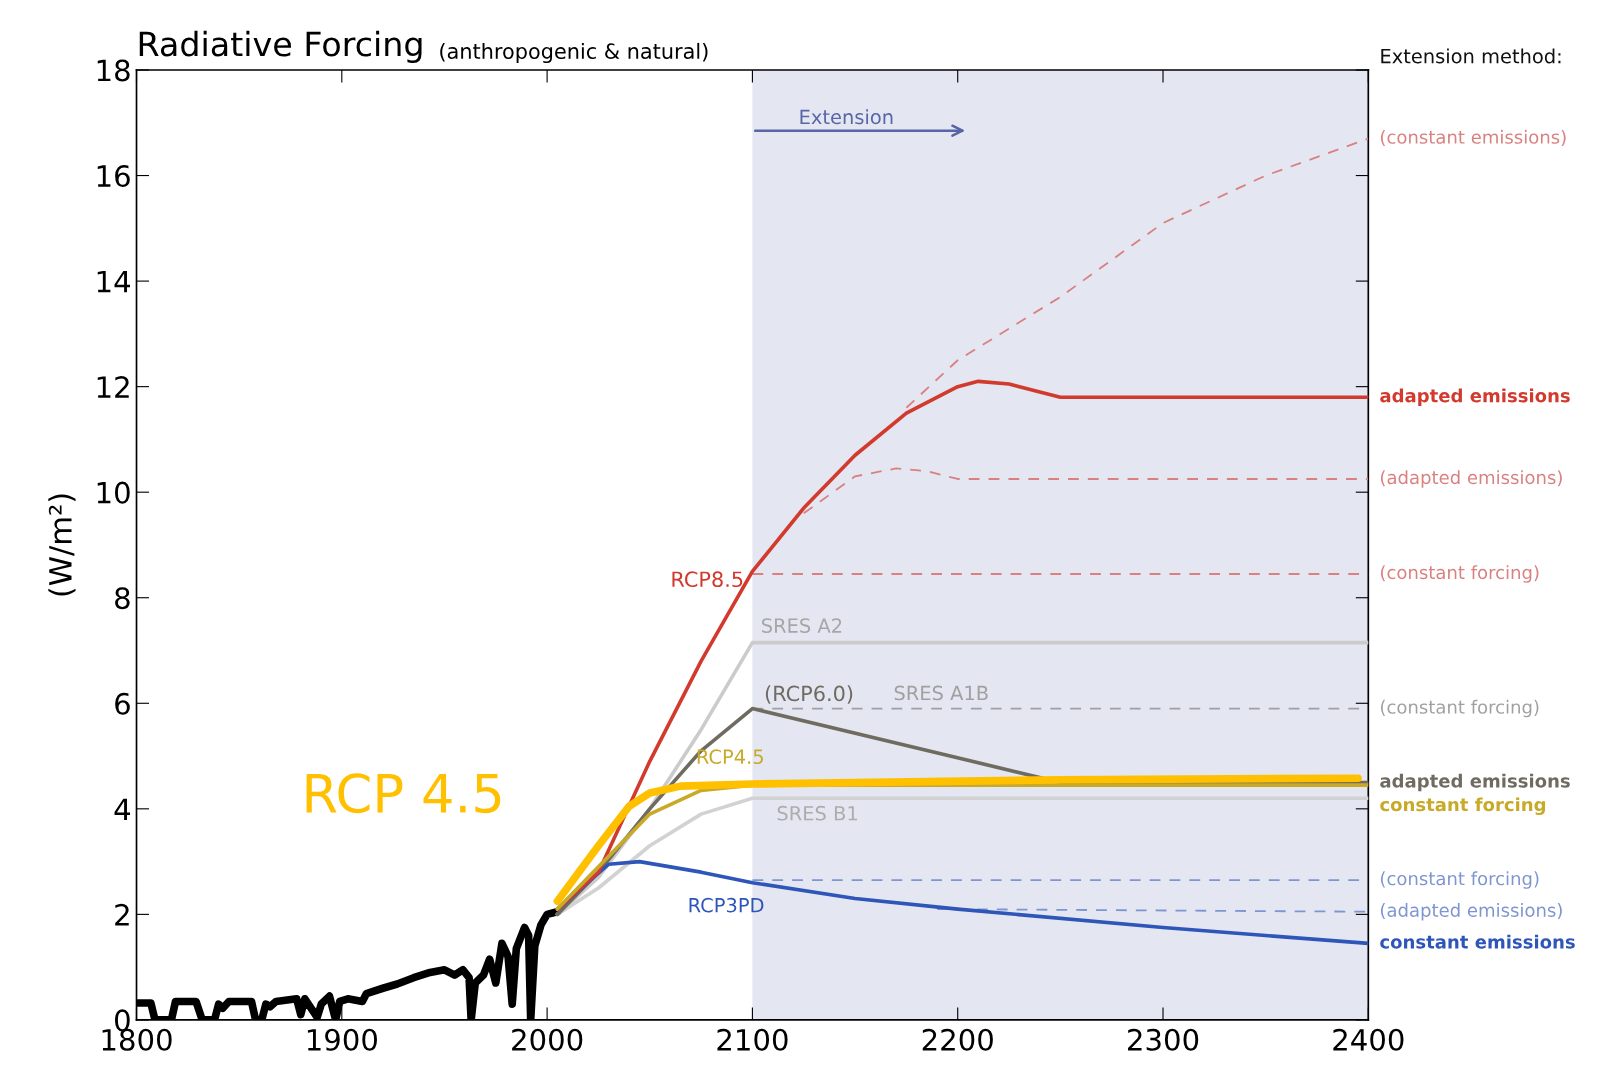 Image resolution: width=1606 pixels, height=1077 pixels. Describe the element at coordinates (62, 545) in the screenshot. I see `y-axis-title: (W/m²)` at that location.